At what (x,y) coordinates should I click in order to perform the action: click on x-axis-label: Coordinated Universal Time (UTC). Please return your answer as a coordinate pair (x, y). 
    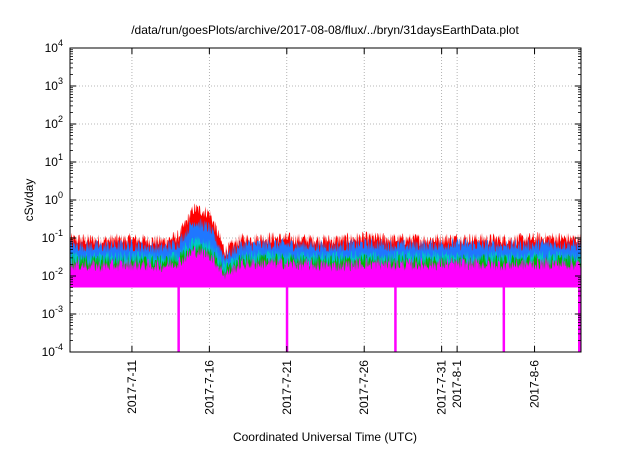
    Looking at the image, I should click on (325, 437).